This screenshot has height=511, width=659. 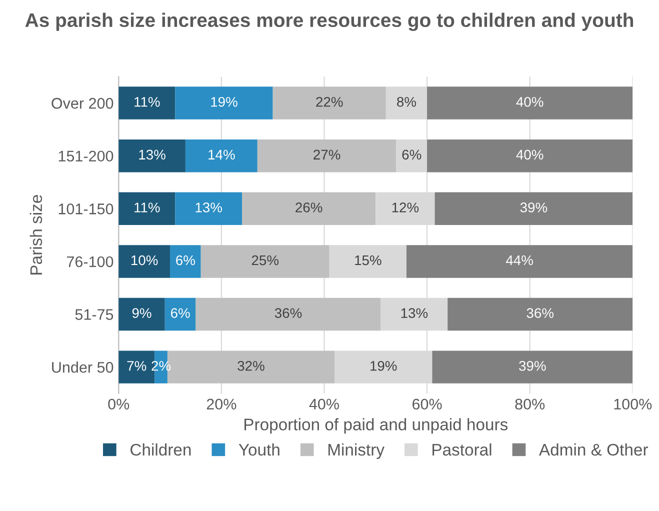 What do you see at coordinates (259, 449) in the screenshot?
I see `legend-label: Youth` at bounding box center [259, 449].